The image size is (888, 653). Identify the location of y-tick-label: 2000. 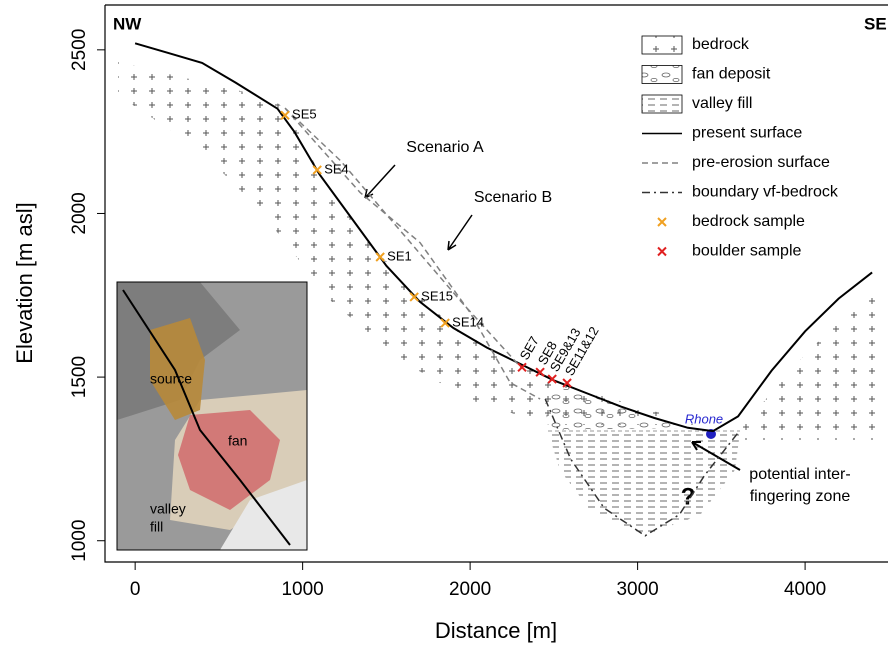
(79, 213).